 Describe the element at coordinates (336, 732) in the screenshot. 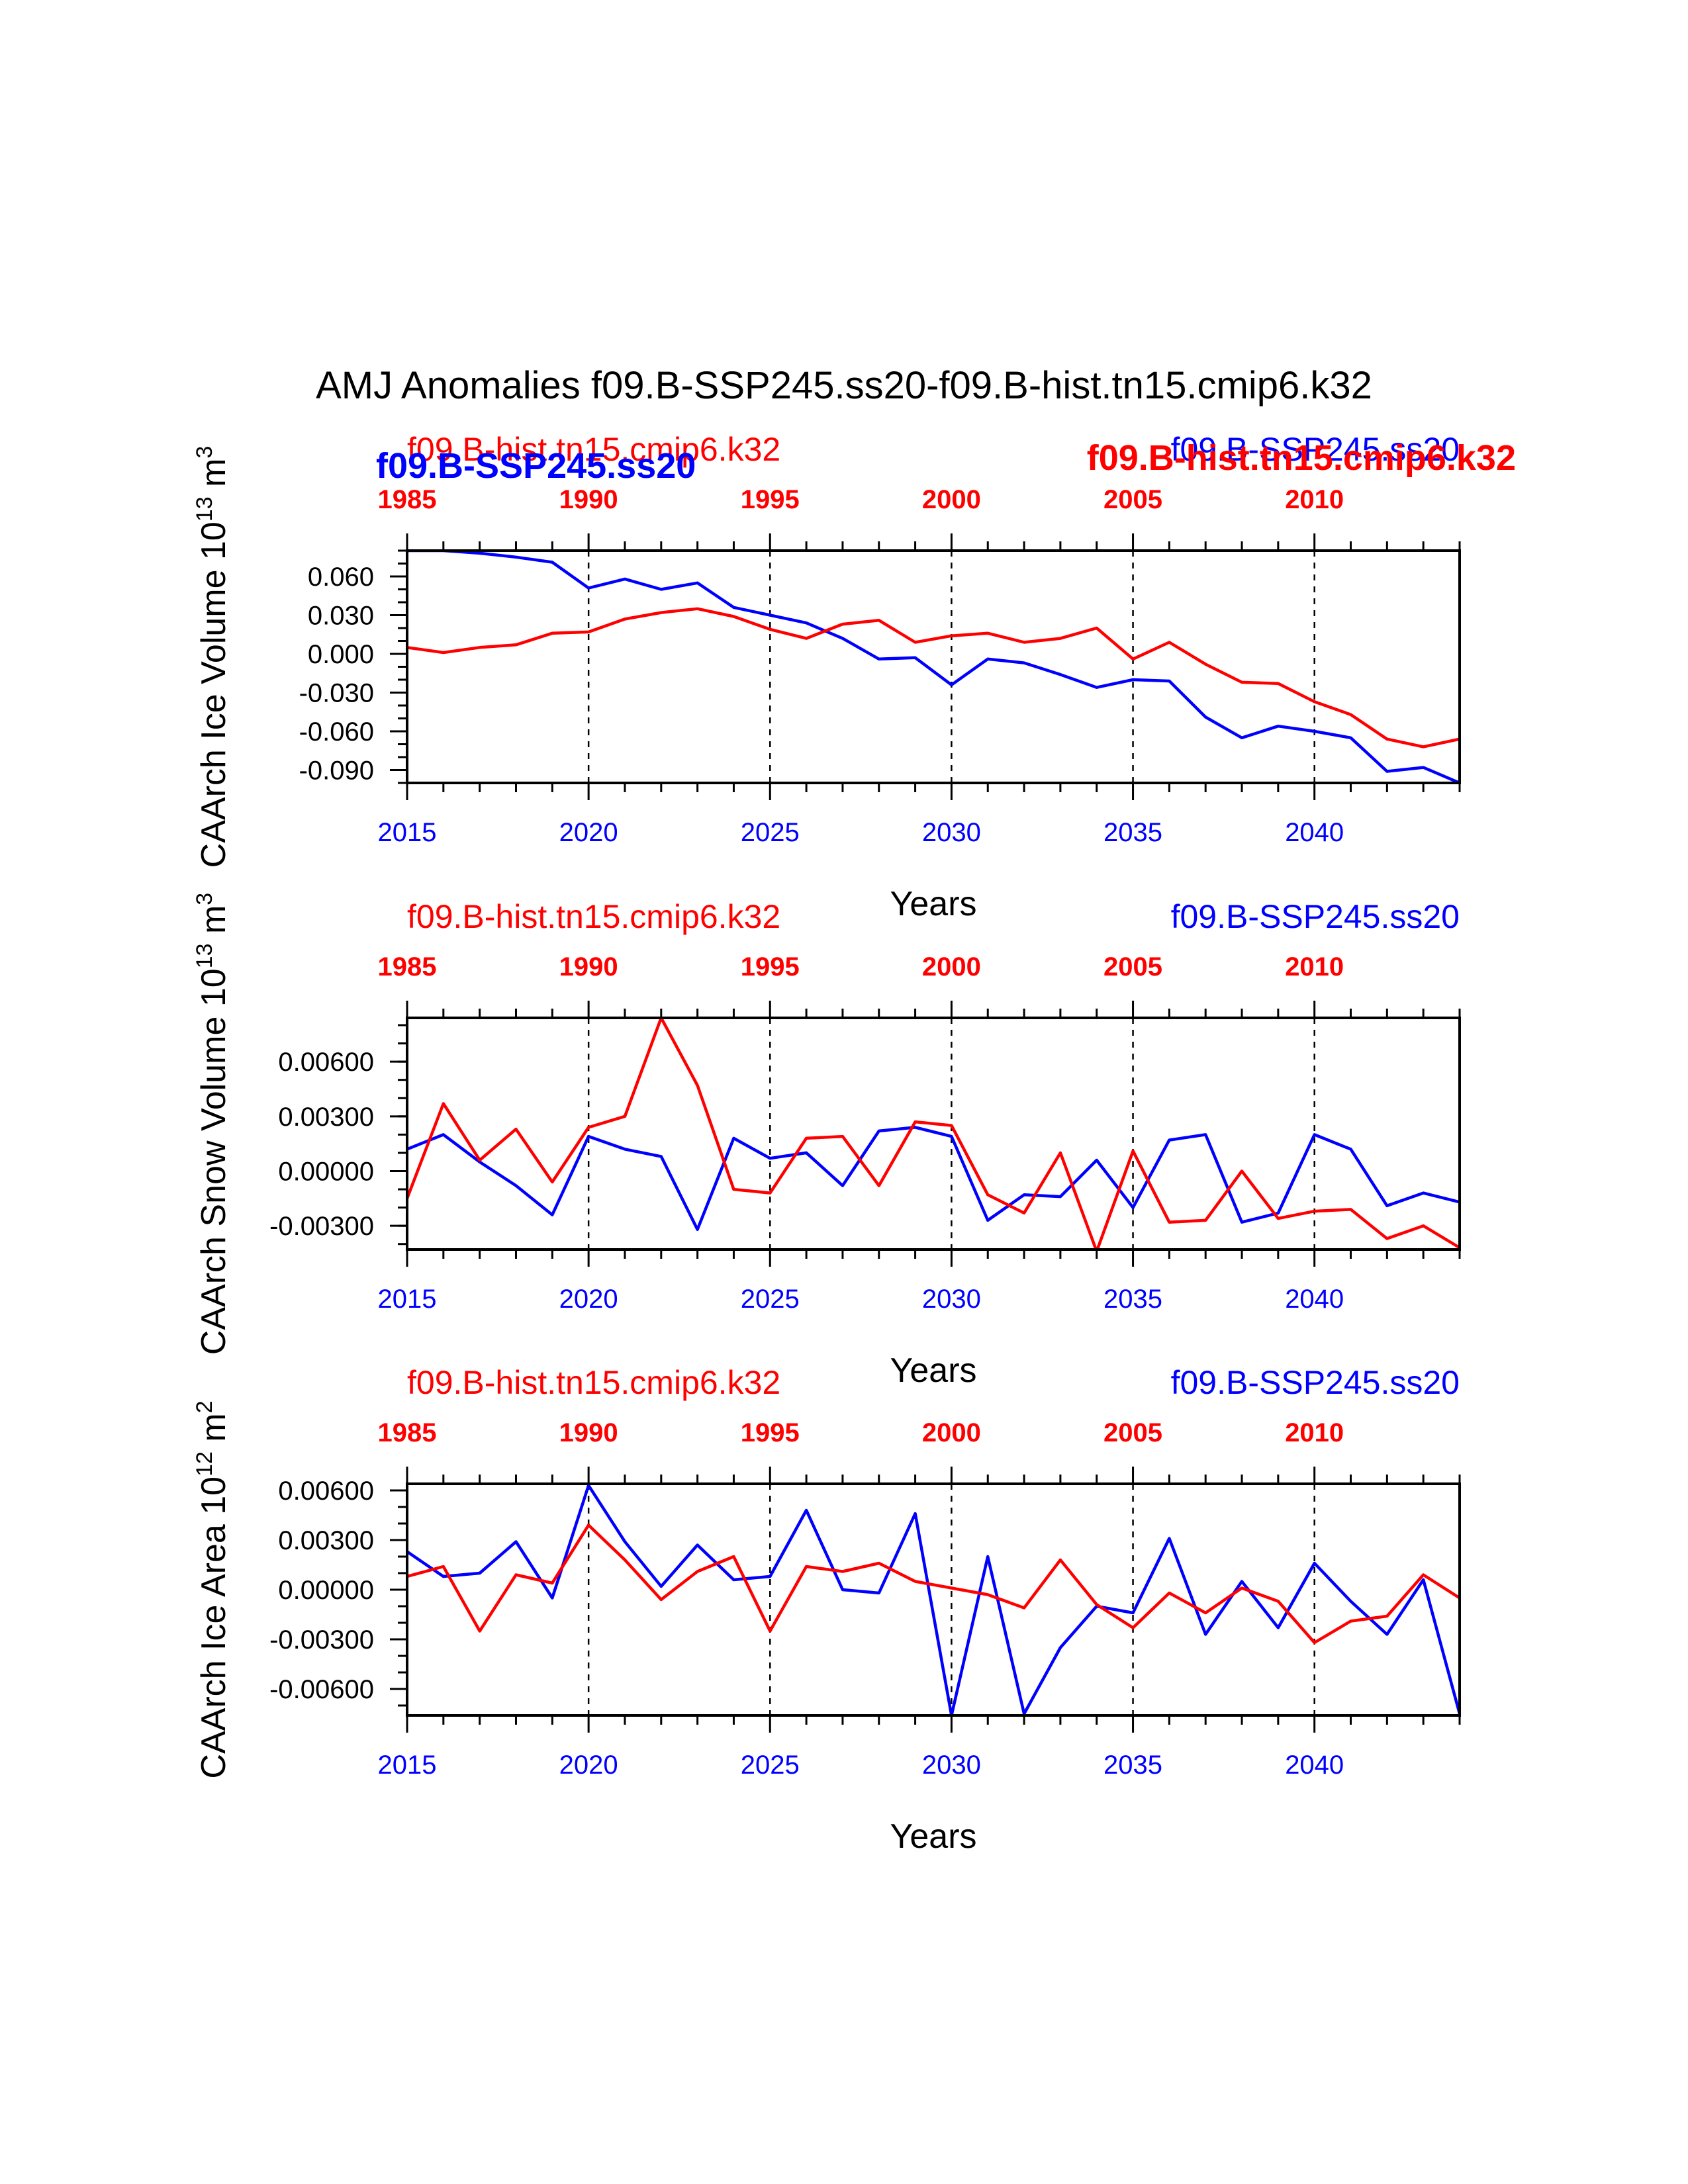

I see `y-tick-label: -0.060` at that location.